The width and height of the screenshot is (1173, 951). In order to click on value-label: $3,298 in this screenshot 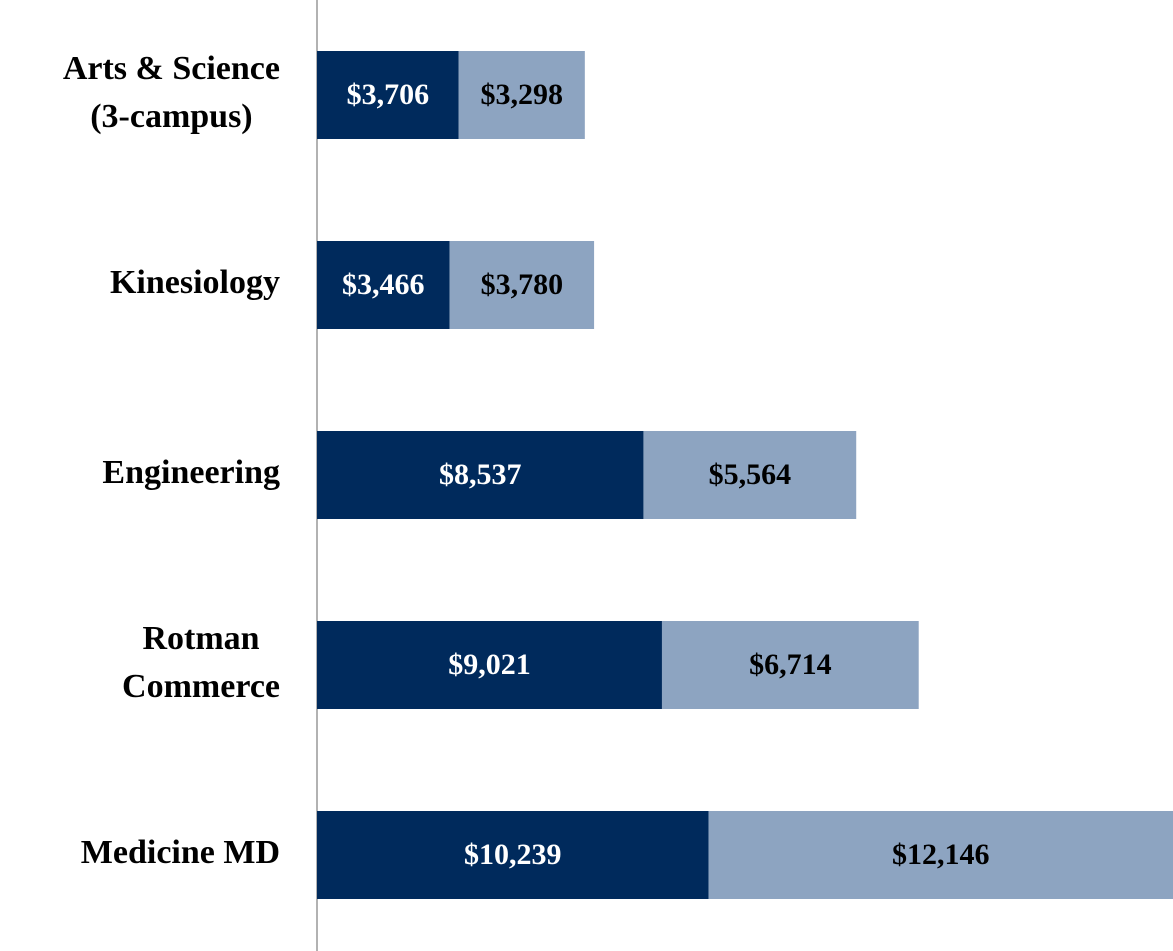, I will do `click(522, 94)`.